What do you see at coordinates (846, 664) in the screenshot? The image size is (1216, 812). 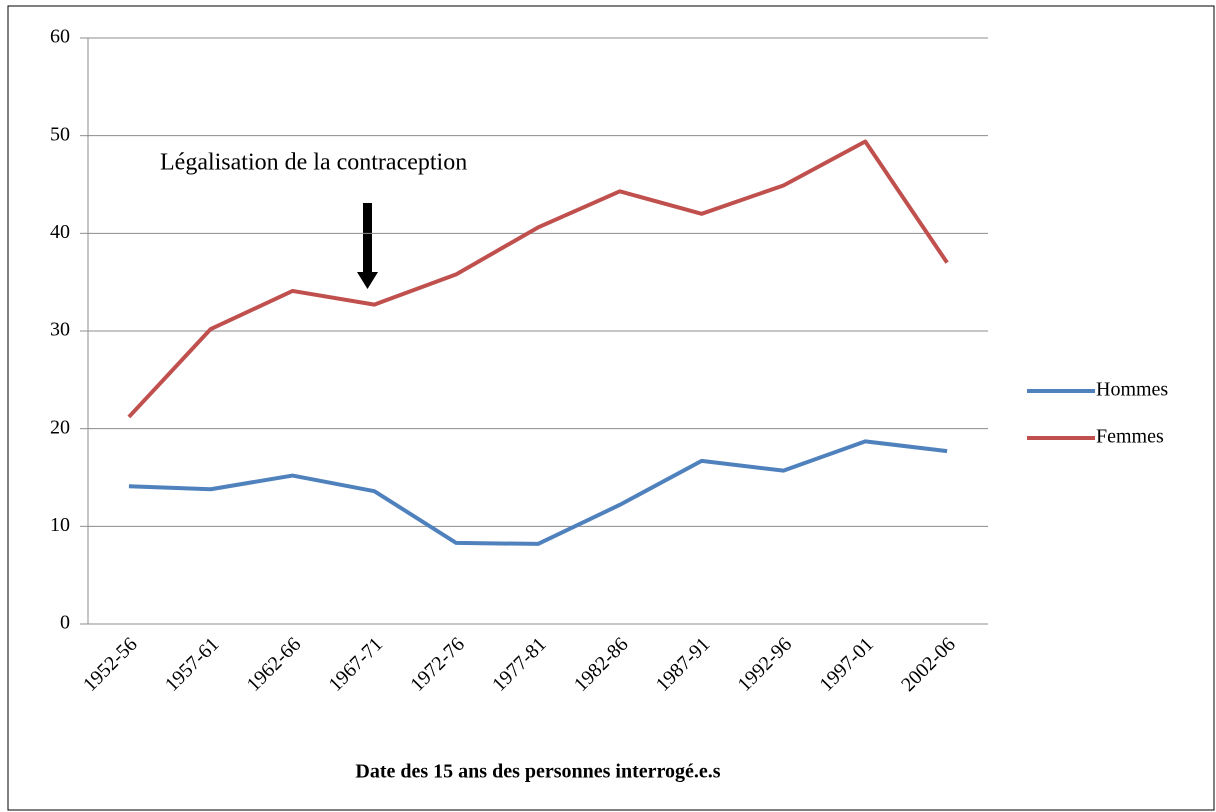 I see `x-tick-label: 1997-01` at bounding box center [846, 664].